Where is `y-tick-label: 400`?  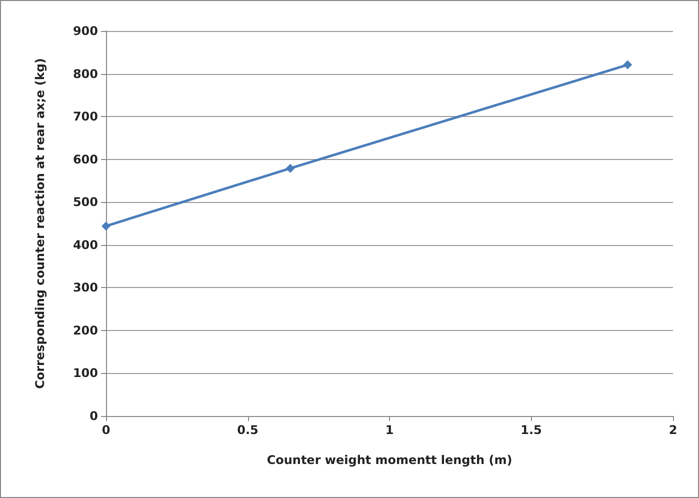
y-tick-label: 400 is located at coordinates (85, 245).